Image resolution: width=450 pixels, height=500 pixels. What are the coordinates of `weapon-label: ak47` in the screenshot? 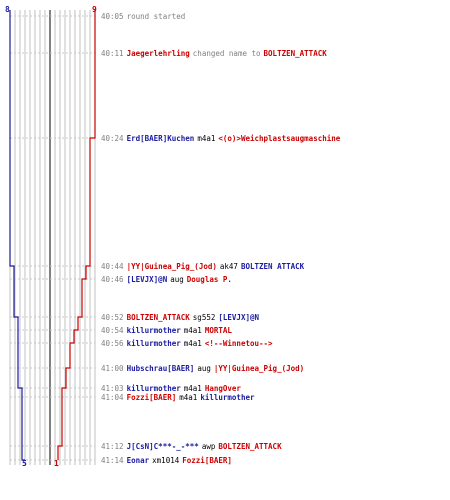 It's located at (228, 266).